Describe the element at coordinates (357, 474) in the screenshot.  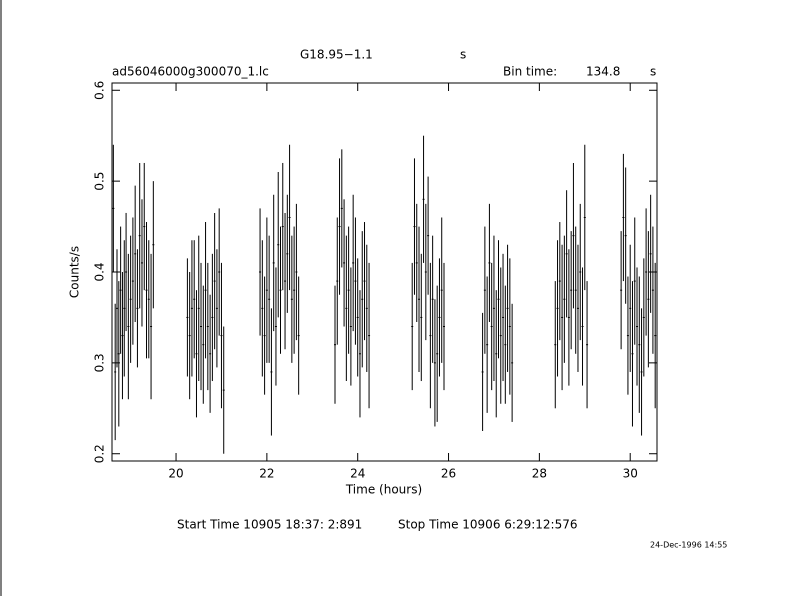
I see `x-tick-label: 24` at that location.